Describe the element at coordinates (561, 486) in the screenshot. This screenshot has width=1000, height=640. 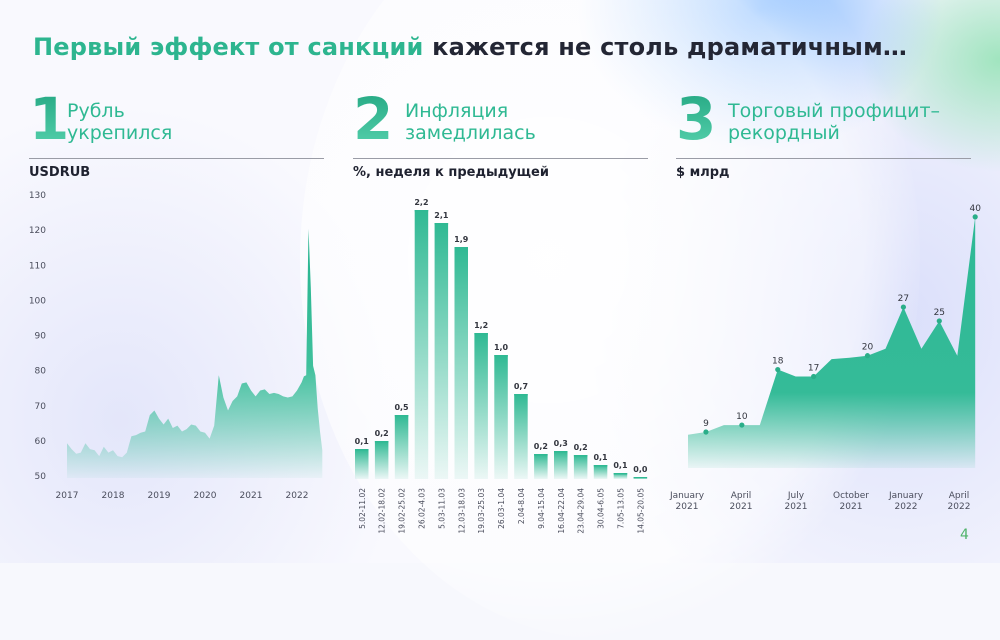
I see `bar: 0,3 16.04-22.04` at that location.